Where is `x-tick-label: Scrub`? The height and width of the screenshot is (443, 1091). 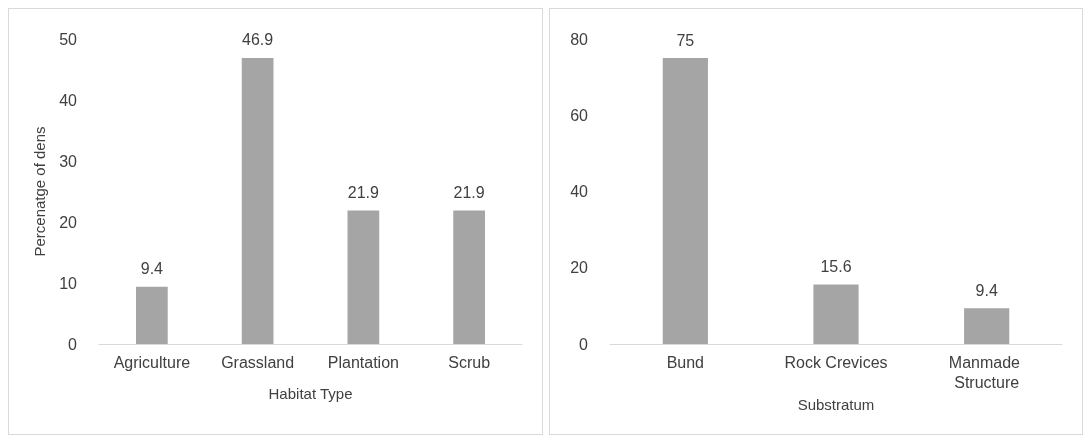 x-tick-label: Scrub is located at coordinates (469, 362).